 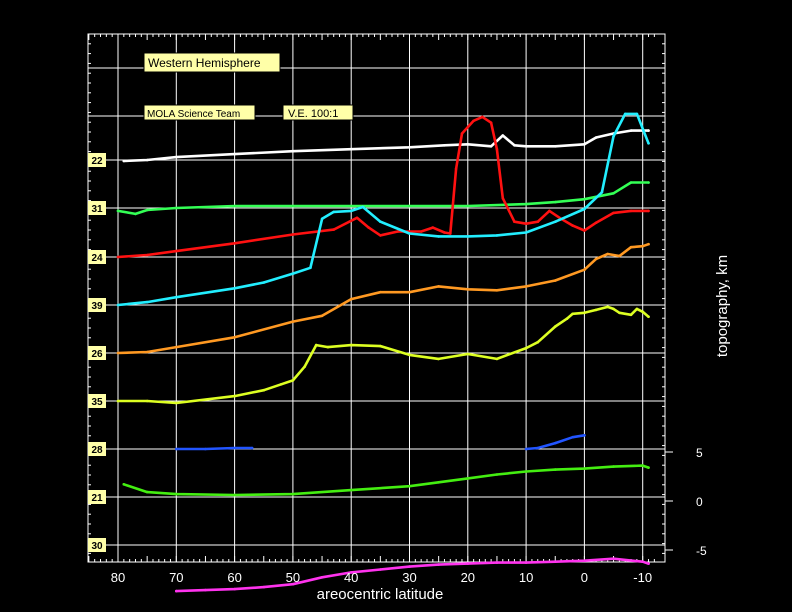 I want to click on series-label-text: 31, so click(x=97, y=209).